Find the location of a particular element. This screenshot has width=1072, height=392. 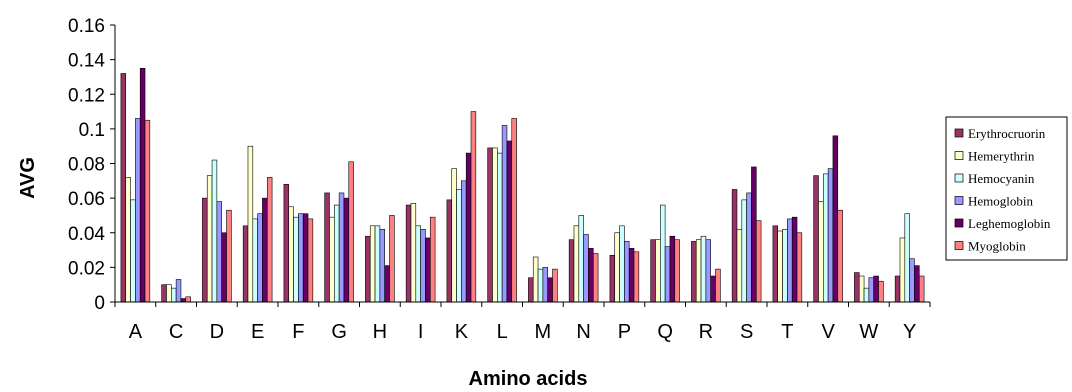

y-tick-label: 0.16 is located at coordinates (86, 26).